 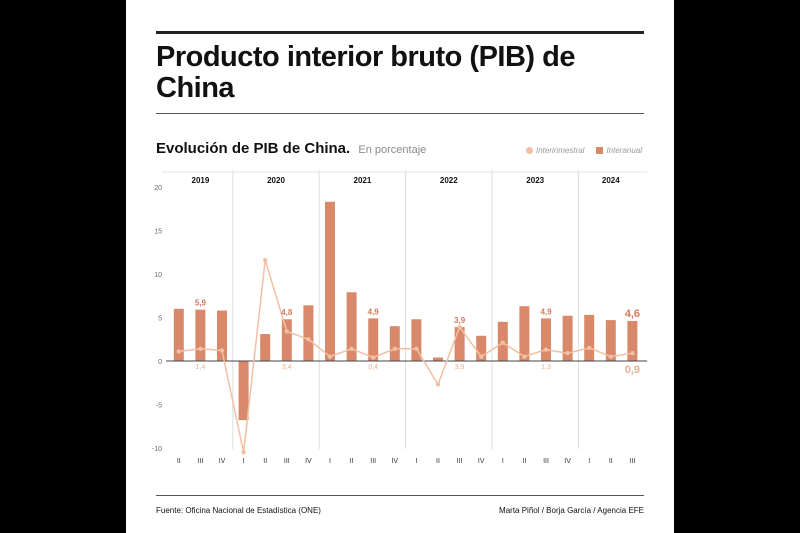 What do you see at coordinates (158, 188) in the screenshot?
I see `y-tick-label: 20` at bounding box center [158, 188].